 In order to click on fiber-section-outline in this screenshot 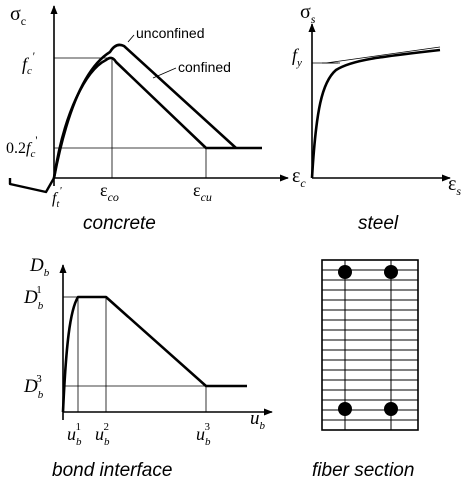, I will do `click(370, 345)`.